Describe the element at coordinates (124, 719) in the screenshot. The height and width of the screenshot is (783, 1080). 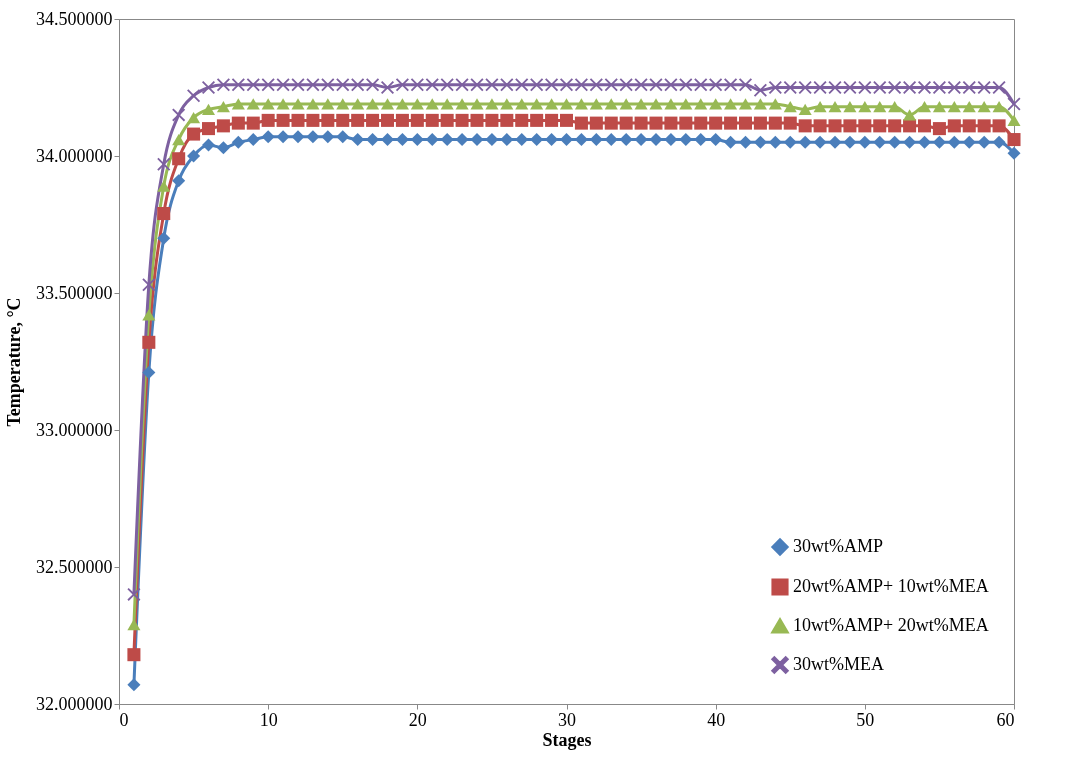
I see `x-tick-label: 0` at that location.